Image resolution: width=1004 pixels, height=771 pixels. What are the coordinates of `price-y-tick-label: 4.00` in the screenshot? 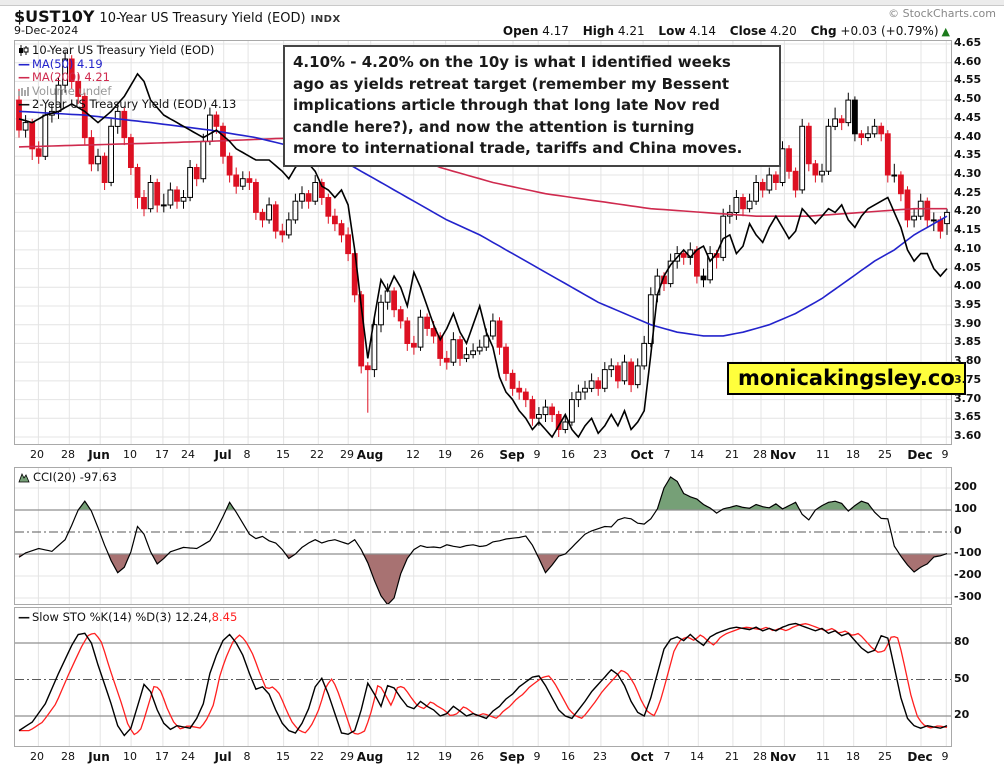 It's located at (968, 286).